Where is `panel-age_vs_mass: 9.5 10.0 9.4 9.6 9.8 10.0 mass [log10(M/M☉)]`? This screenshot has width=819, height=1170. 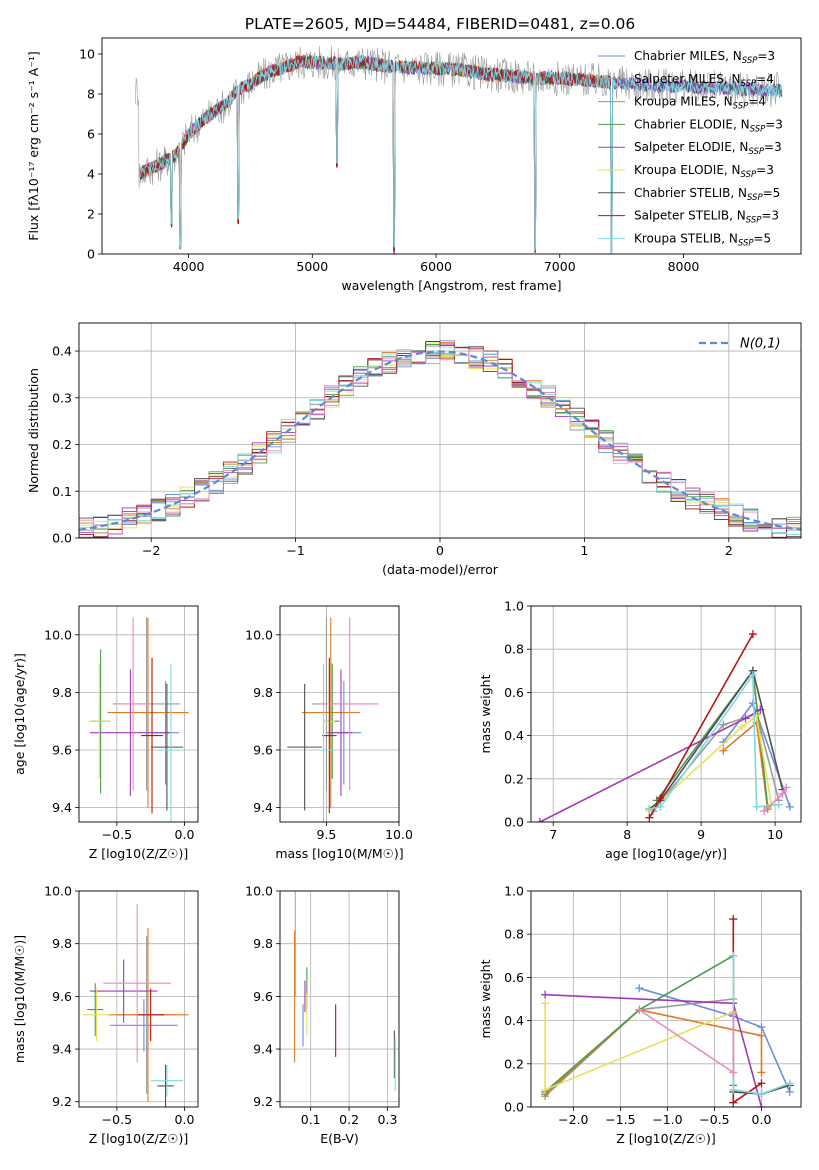
panel-age_vs_mass: 9.5 10.0 9.4 9.6 9.8 10.0 mass [log10(M/M☉)] is located at coordinates (329, 733).